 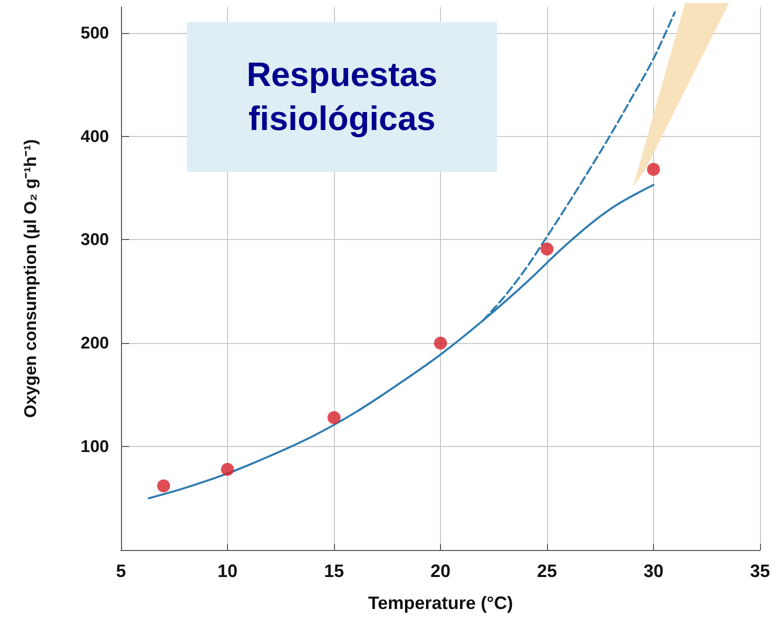 I want to click on y-tick-label: 300, so click(x=94, y=240).